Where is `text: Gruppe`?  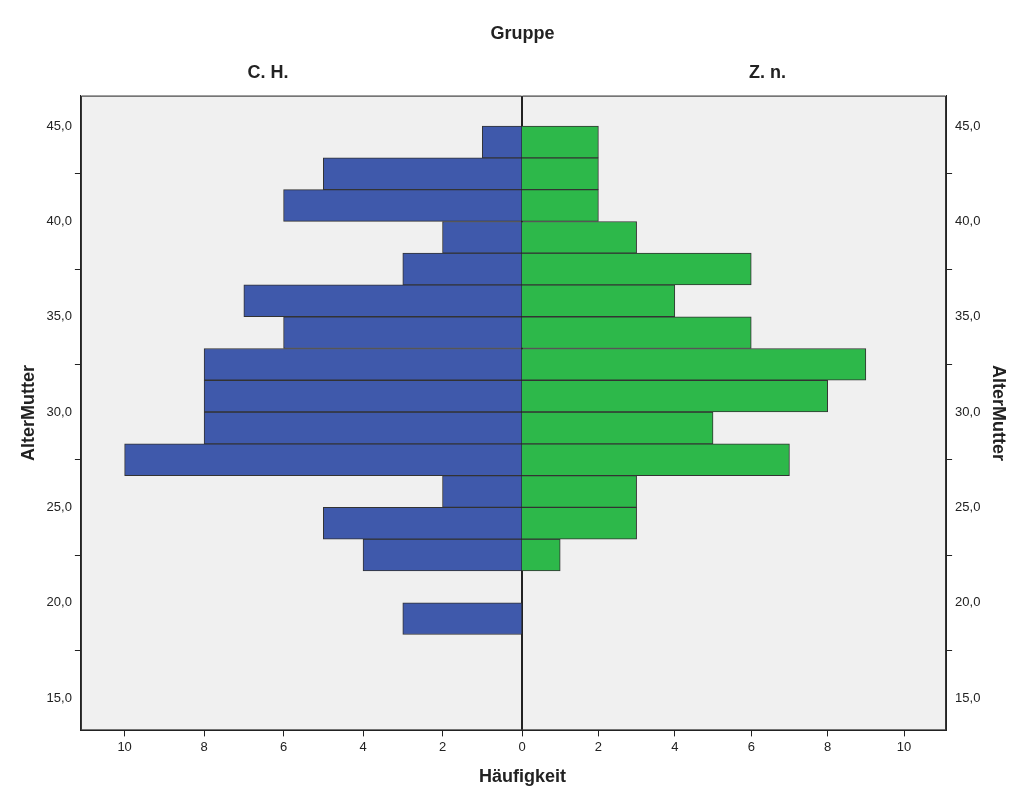
text: Gruppe is located at coordinates (522, 33).